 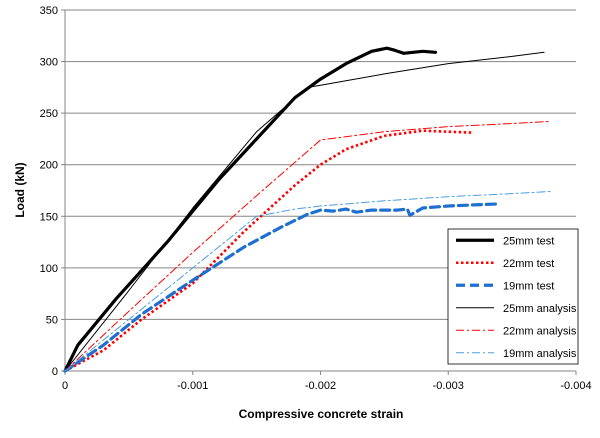 What do you see at coordinates (528, 264) in the screenshot?
I see `legend-label: 22mm test` at bounding box center [528, 264].